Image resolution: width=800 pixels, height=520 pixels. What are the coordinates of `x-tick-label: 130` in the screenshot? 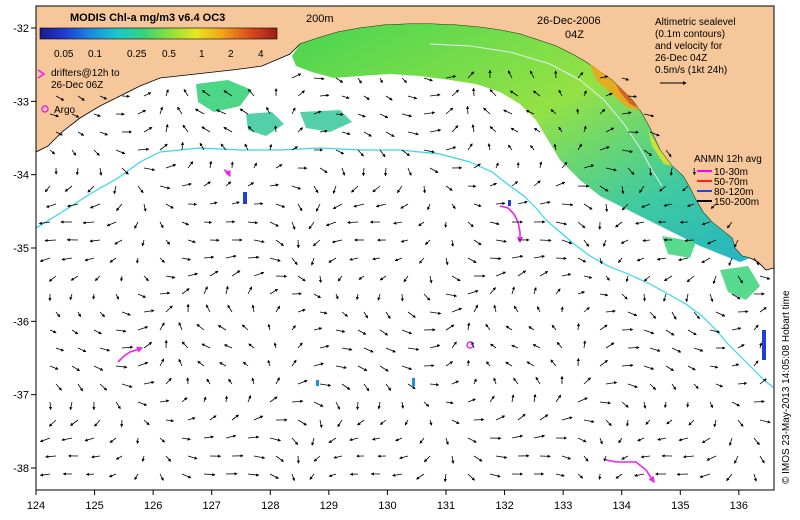 It's located at (387, 506).